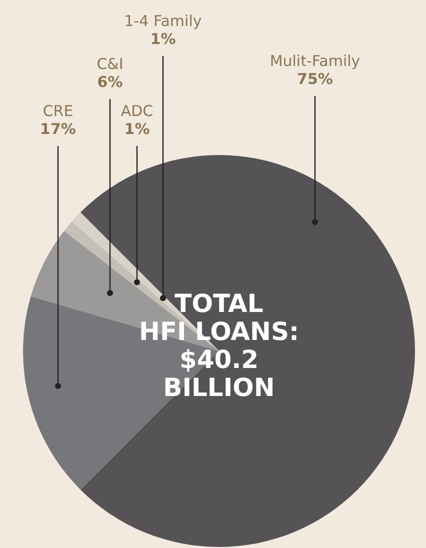 This screenshot has width=426, height=548. I want to click on text: TOTAL HFI LOANS: $40.2 BILLION, so click(219, 345).